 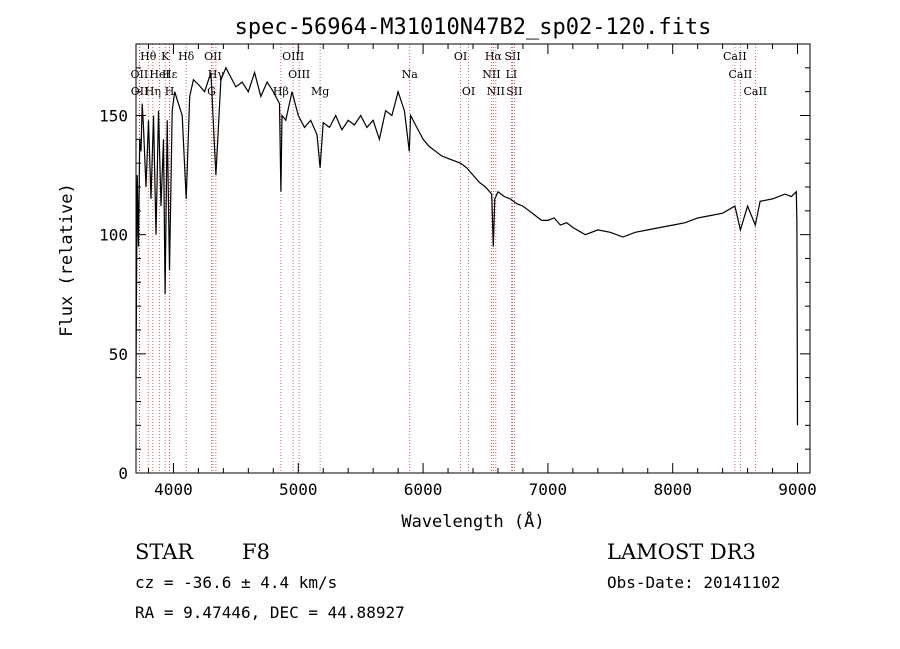 I want to click on spectral-line-label: Hδ, so click(x=186, y=56).